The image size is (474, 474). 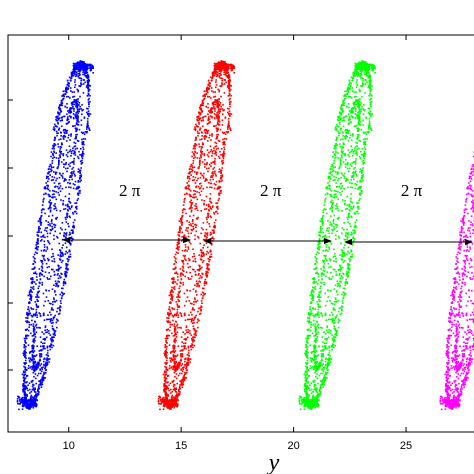 What do you see at coordinates (10, 235) in the screenshot?
I see `y-tick-marks` at bounding box center [10, 235].